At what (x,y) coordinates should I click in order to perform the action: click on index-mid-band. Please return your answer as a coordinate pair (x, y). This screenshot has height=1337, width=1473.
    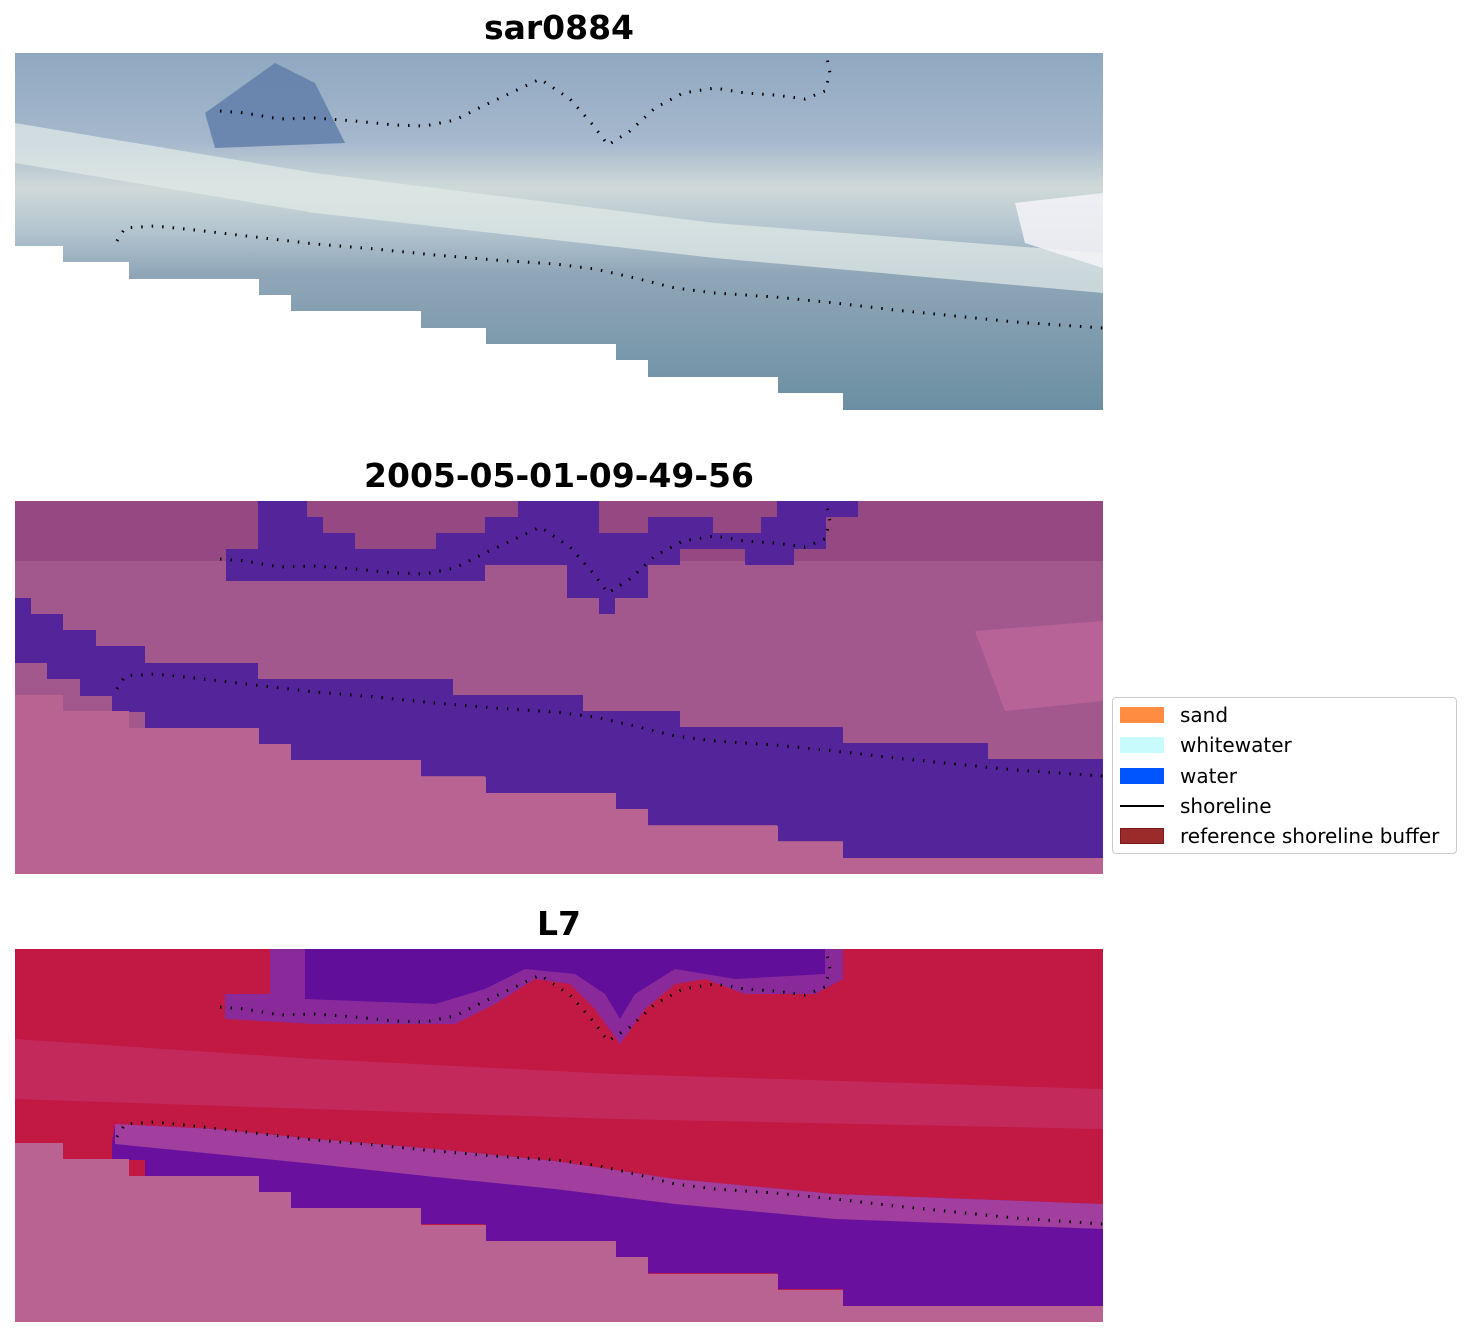
    Looking at the image, I should click on (559, 1084).